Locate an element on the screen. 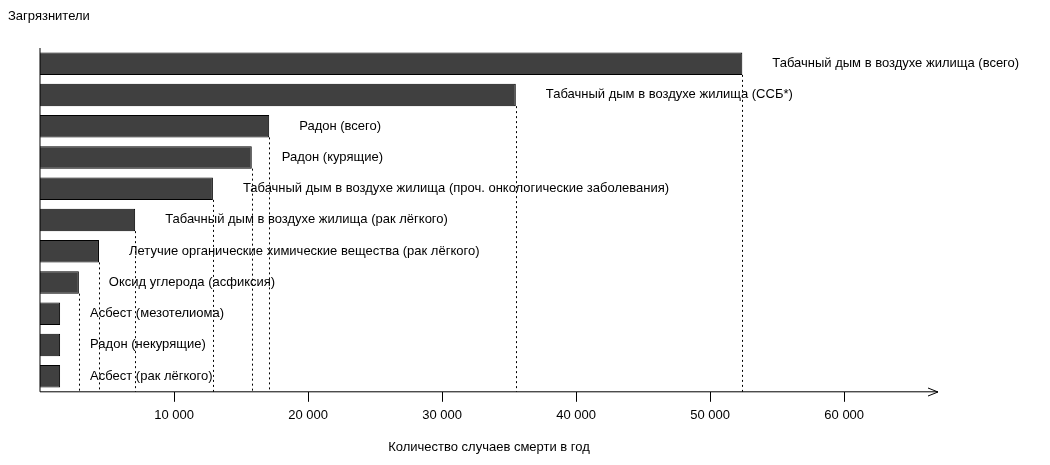  y-tick-label: Табачный дым в воздухе жилища (ССБ*) is located at coordinates (669, 94).